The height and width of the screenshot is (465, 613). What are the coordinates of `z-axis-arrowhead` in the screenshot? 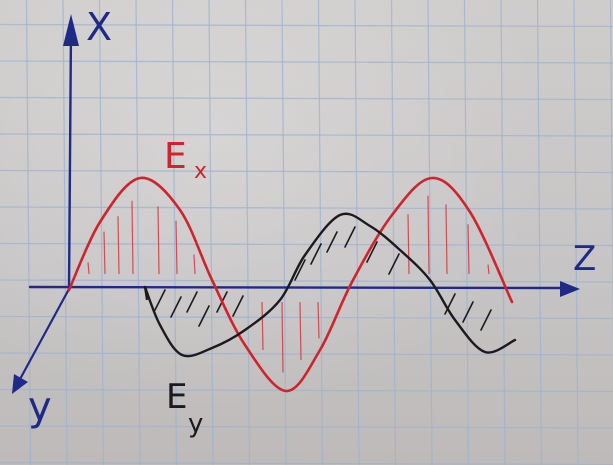 It's located at (570, 289).